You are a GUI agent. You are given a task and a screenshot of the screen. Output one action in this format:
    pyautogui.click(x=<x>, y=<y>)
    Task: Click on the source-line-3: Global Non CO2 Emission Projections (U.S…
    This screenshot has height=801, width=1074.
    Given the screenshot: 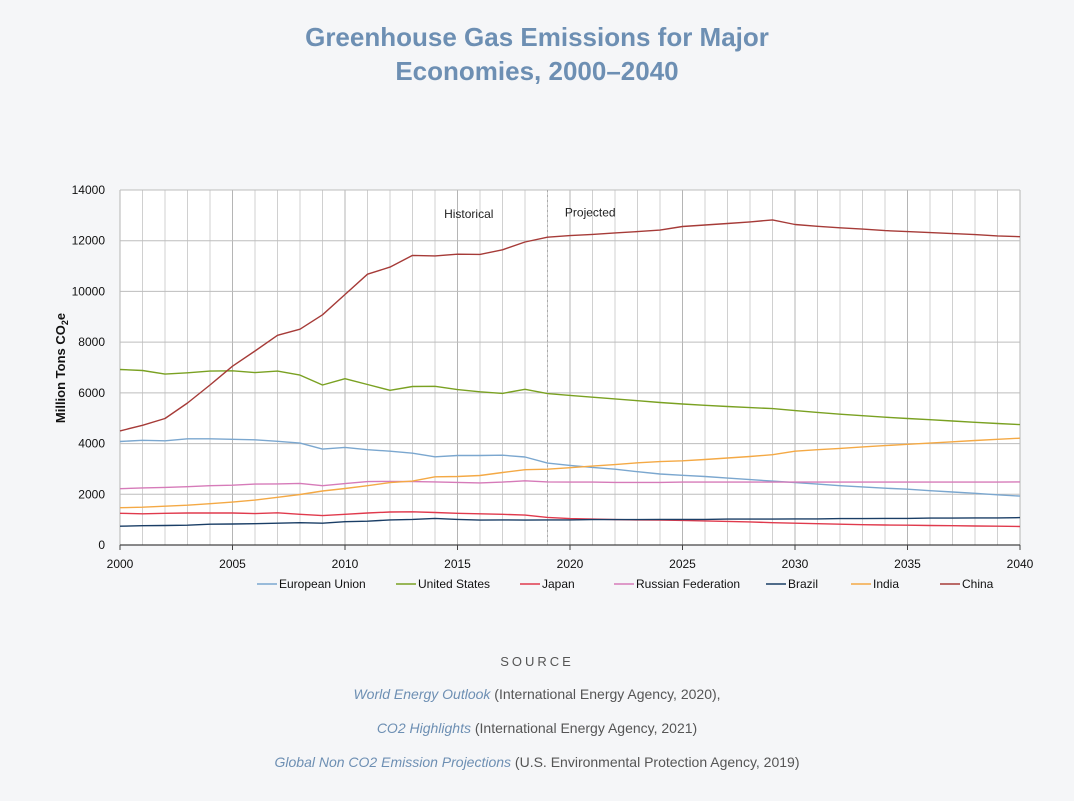 What is the action you would take?
    pyautogui.click(x=537, y=762)
    